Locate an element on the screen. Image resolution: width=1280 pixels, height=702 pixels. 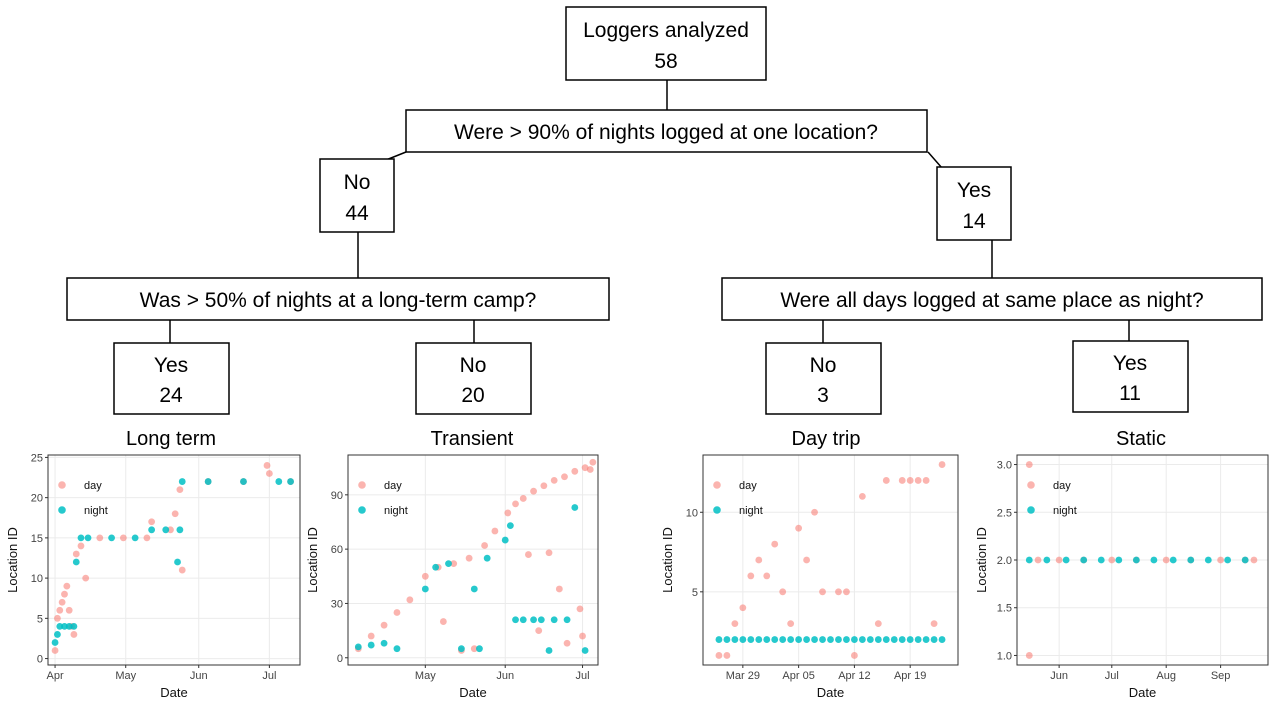
q2-yes-node: Yes 24 is located at coordinates (171, 378).